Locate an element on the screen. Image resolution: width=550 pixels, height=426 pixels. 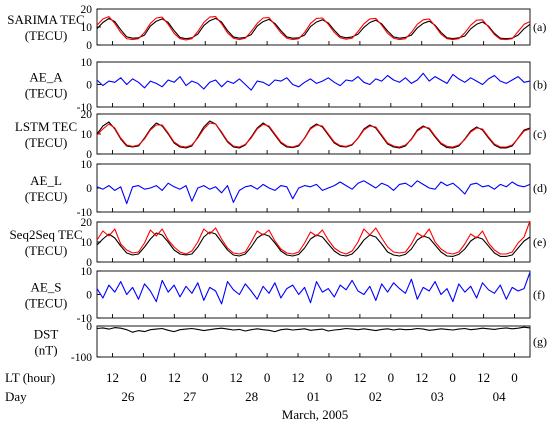
day-tick-label: 26 is located at coordinates (128, 396).